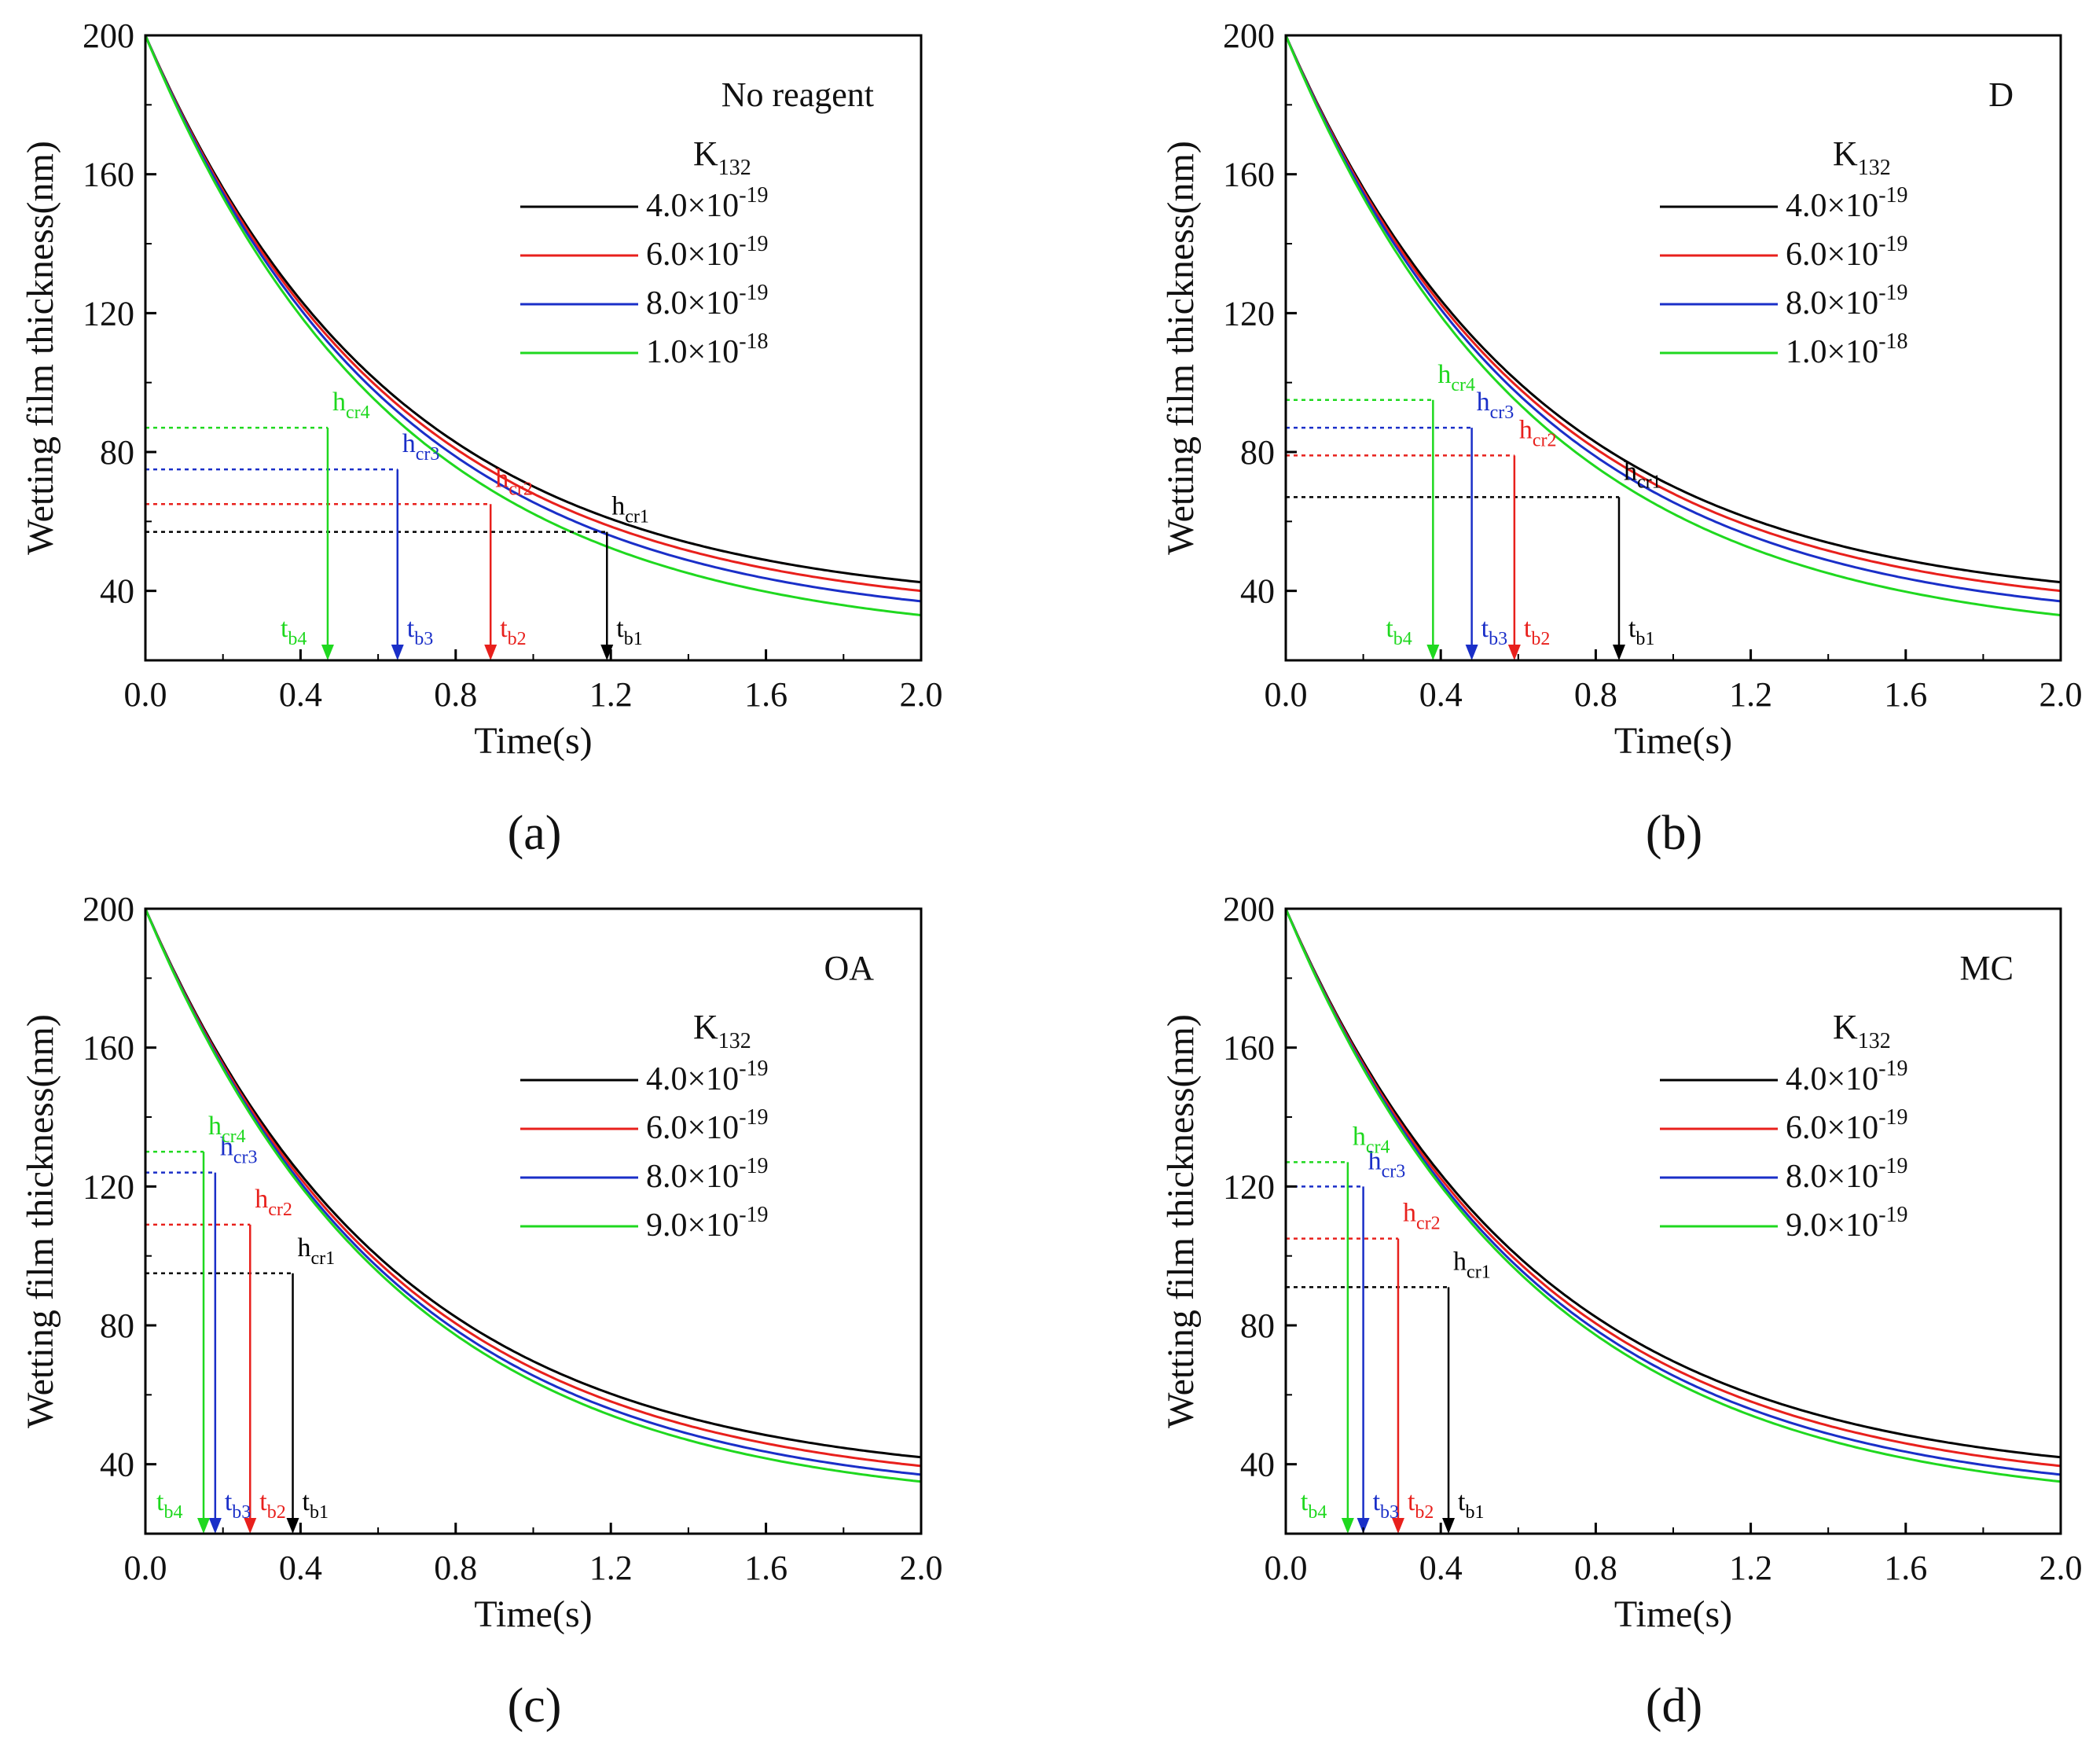 The image size is (2100, 1753). I want to click on y-tick-label: 120, so click(1249, 1186).